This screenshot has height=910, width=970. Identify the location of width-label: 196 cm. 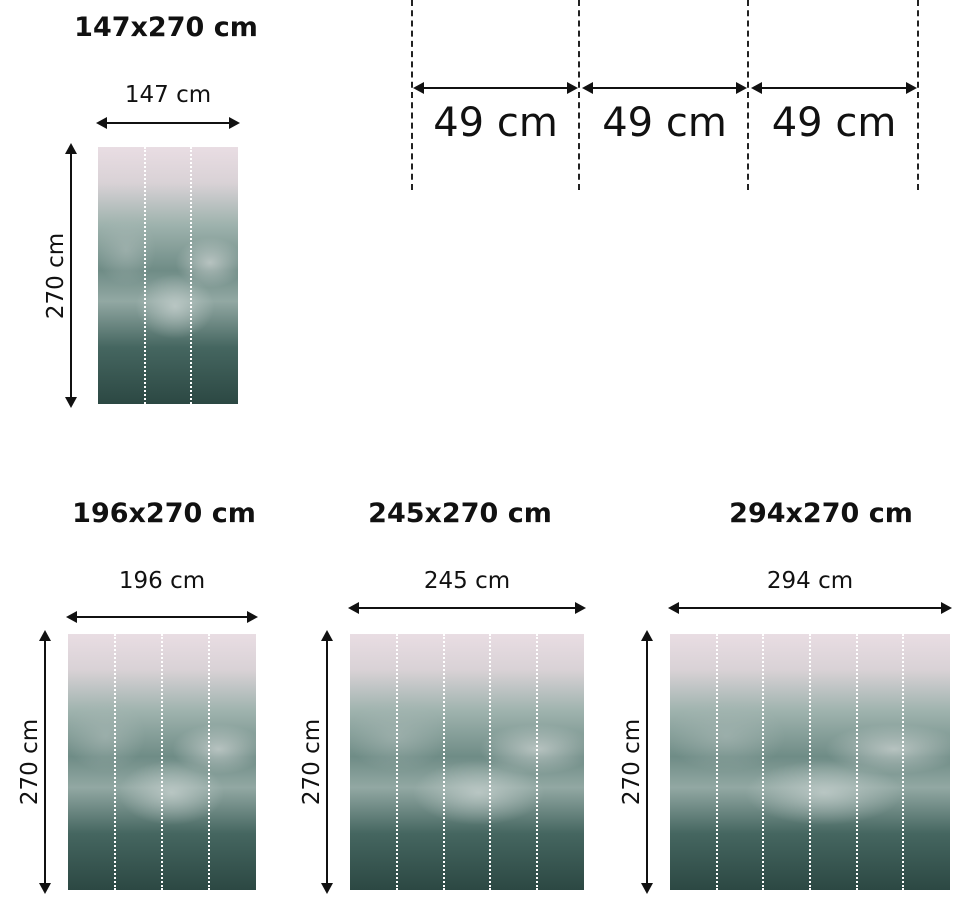
(162, 581).